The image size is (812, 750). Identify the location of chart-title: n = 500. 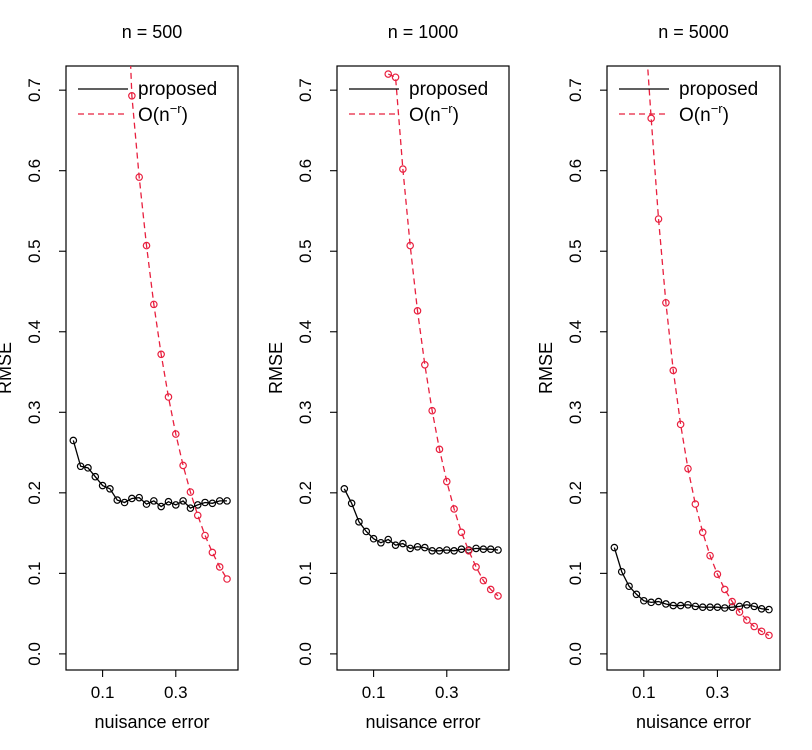
(152, 32).